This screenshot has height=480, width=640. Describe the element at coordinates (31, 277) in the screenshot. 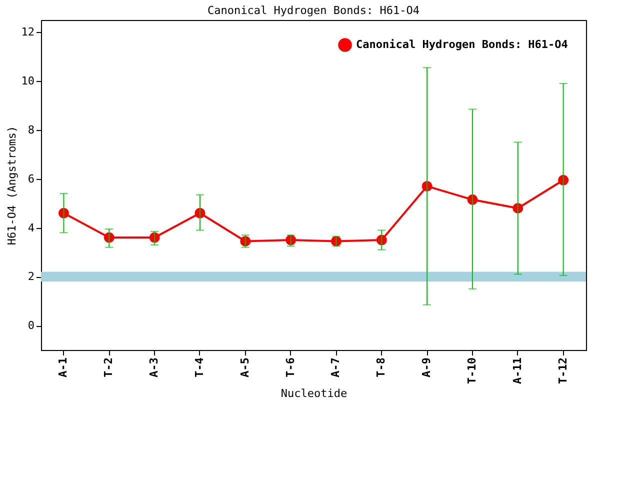

I see `y-tick-label: 2` at that location.